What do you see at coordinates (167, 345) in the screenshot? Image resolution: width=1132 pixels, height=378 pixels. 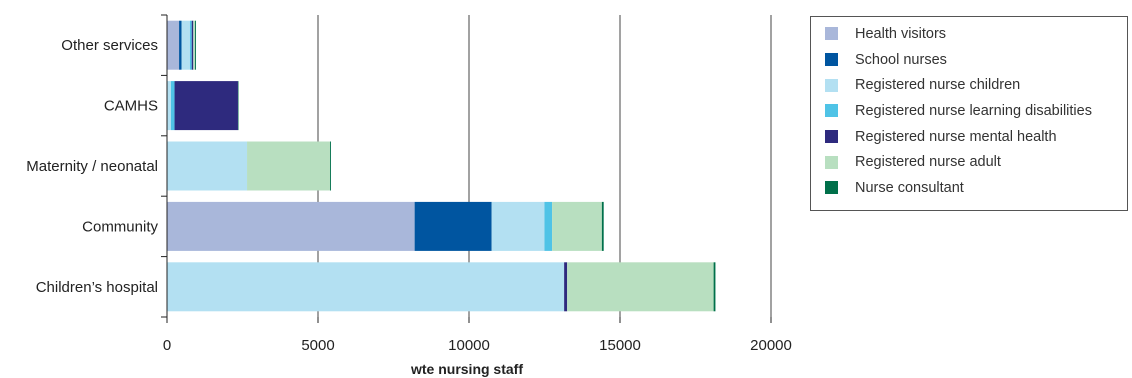 I see `x-tick-label: 0` at bounding box center [167, 345].